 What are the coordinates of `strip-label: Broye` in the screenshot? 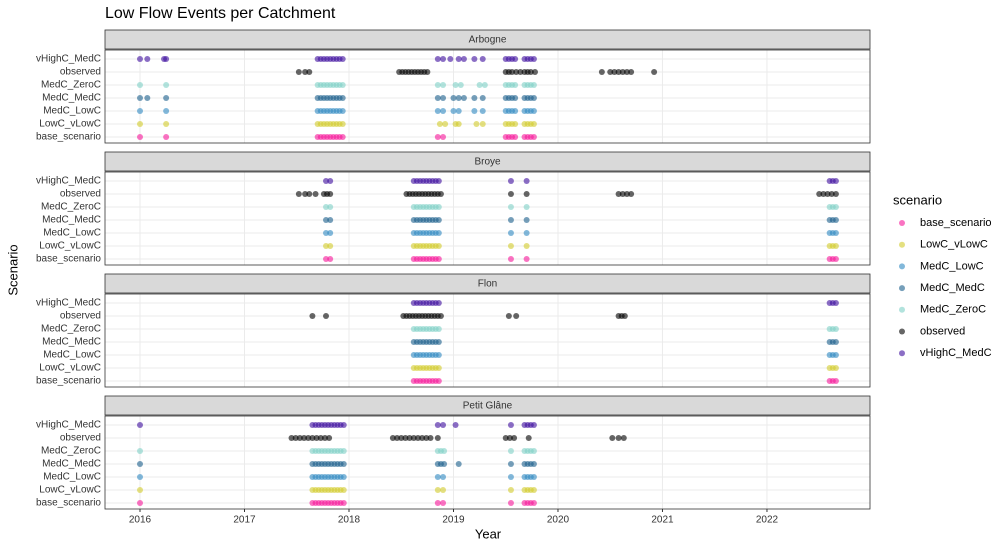 It's located at (487, 162).